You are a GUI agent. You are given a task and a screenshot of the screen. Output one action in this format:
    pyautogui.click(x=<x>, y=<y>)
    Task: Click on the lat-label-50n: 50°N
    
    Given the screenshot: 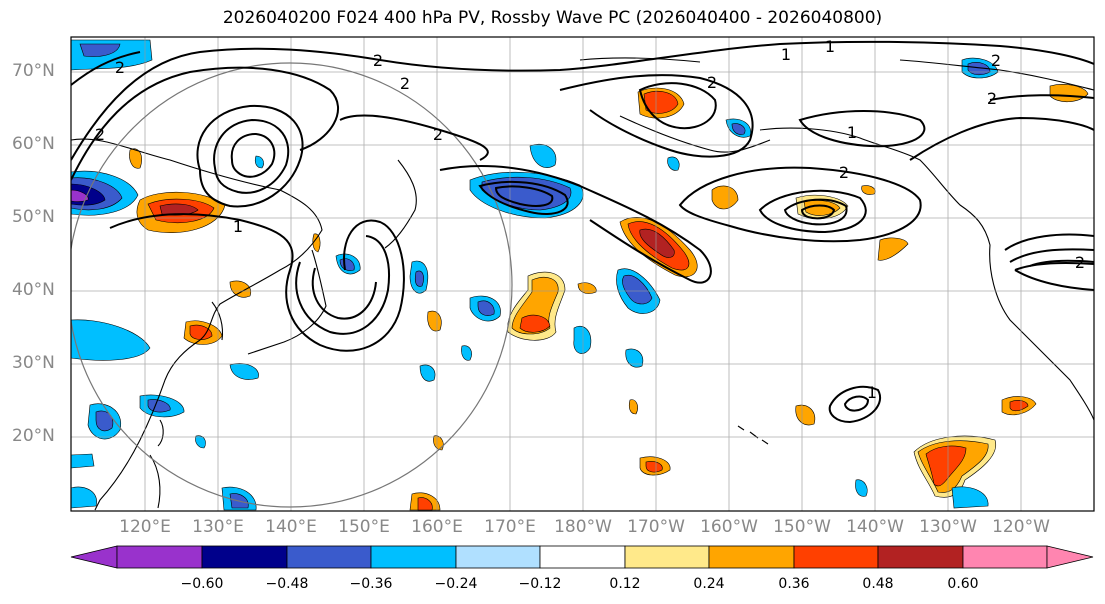 What is the action you would take?
    pyautogui.click(x=33, y=217)
    